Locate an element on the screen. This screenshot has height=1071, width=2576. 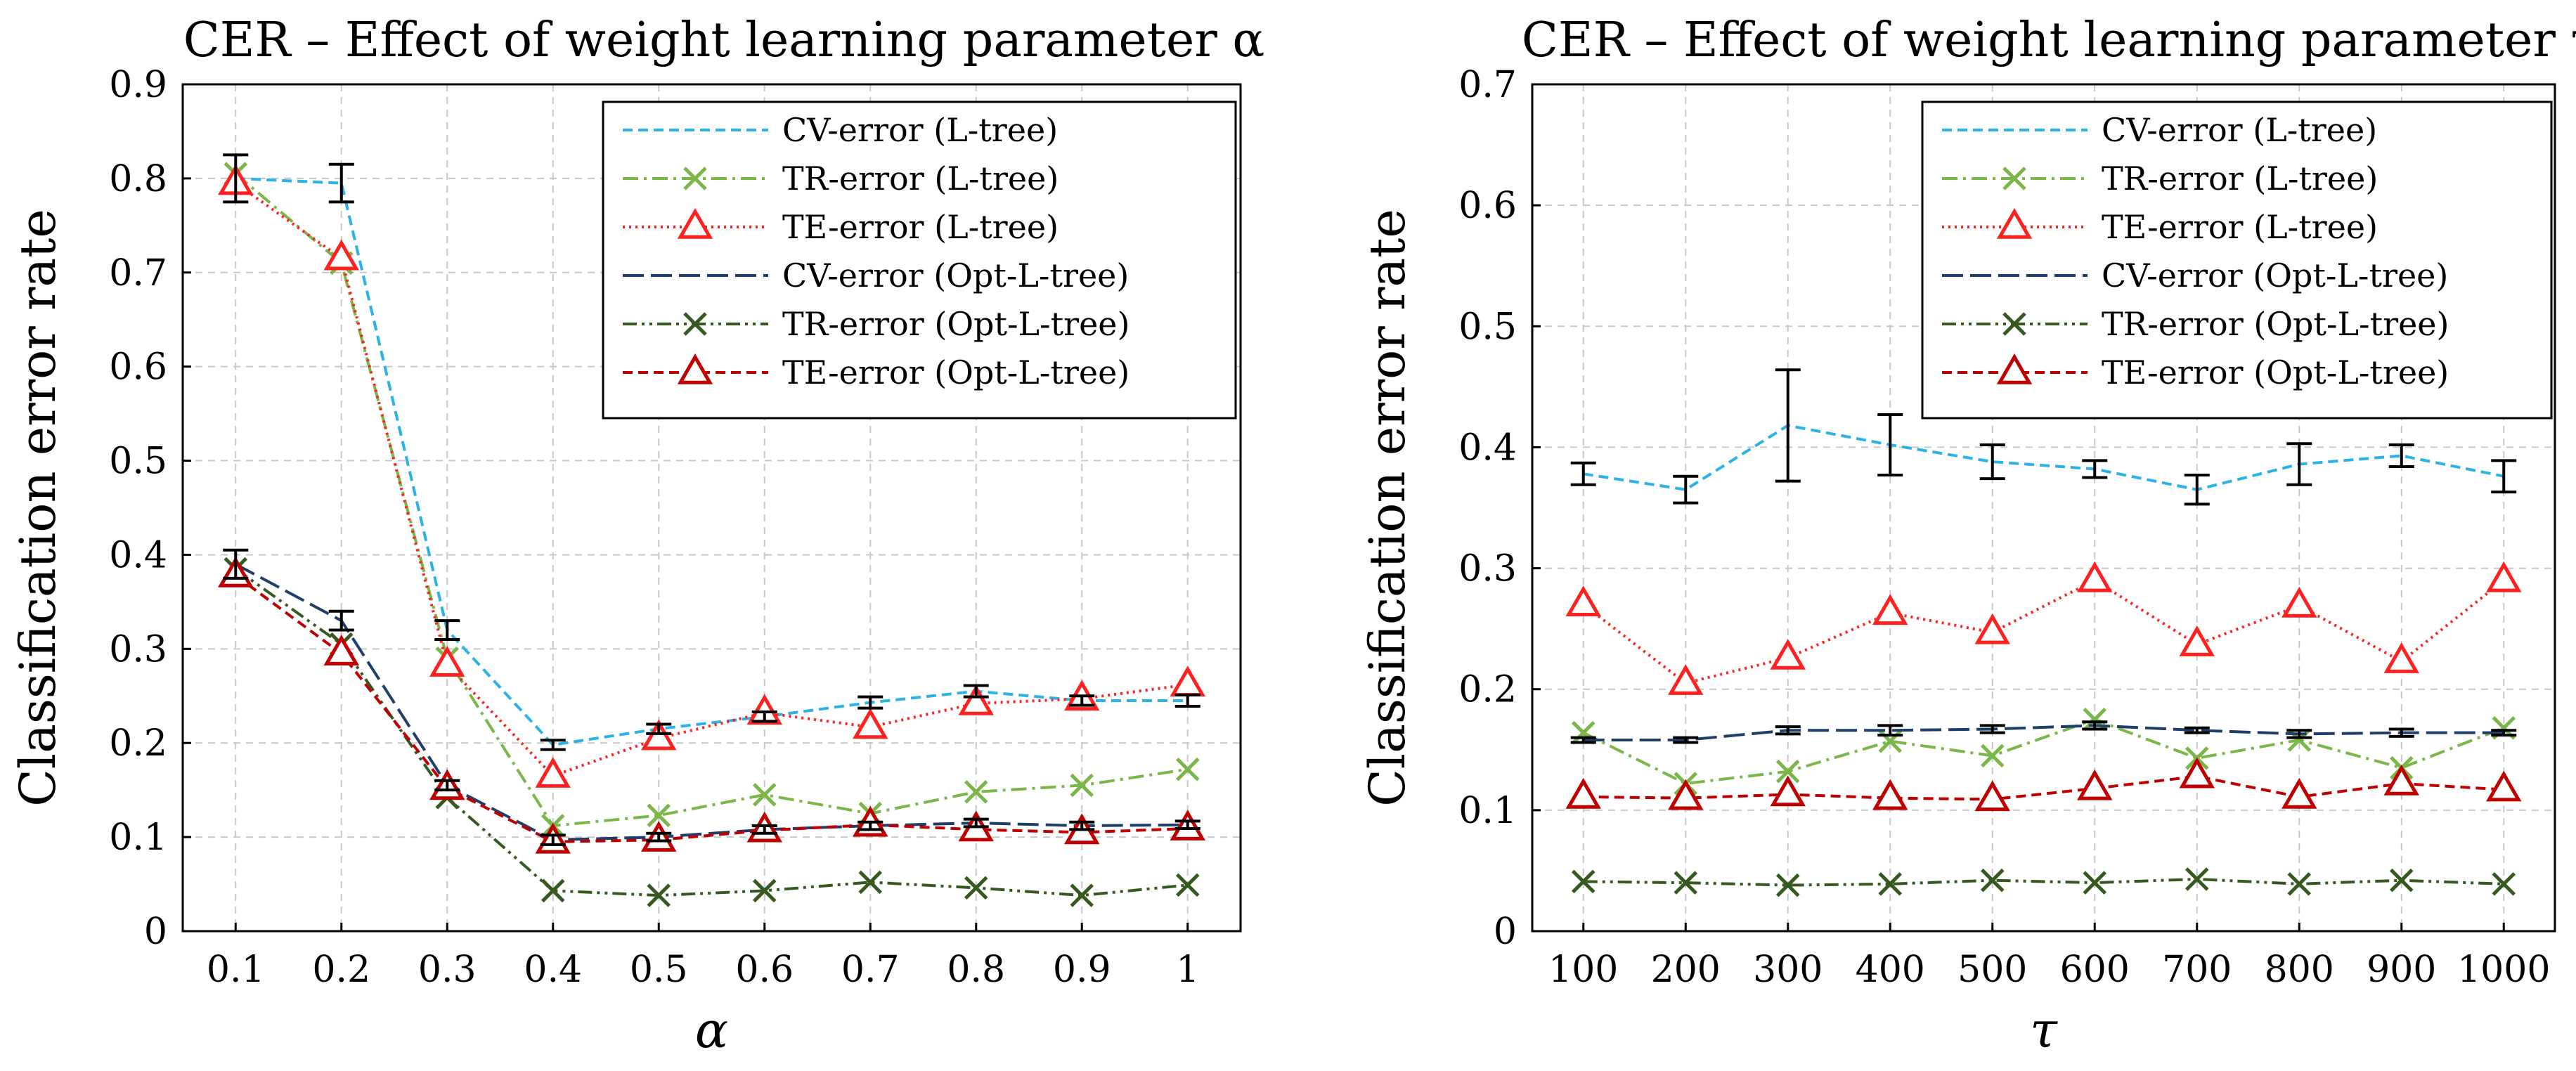
y-axis: 0 0.1 0.2 0.3 0.4 0.5 0.6 0.7 0.8 0.9 is located at coordinates (150, 508).